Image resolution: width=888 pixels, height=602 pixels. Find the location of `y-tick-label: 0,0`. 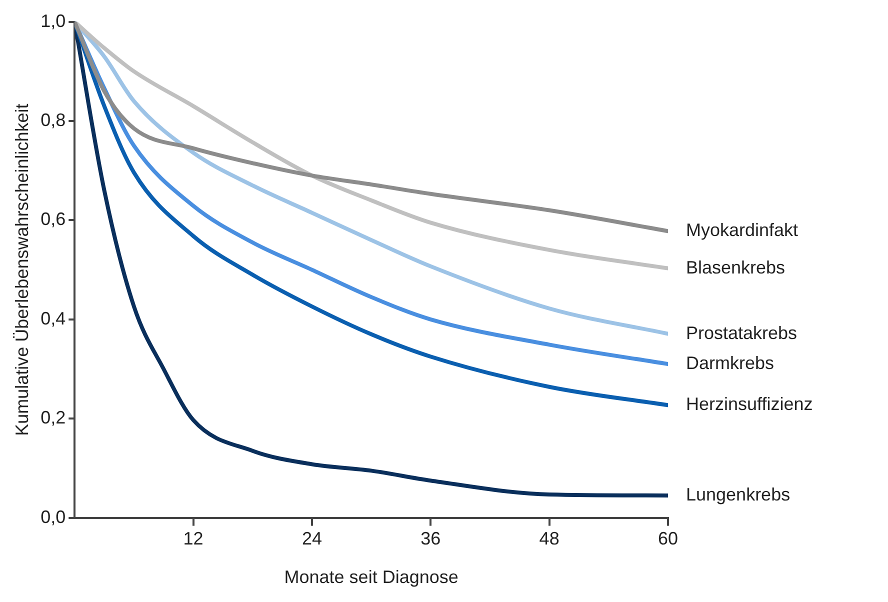

y-tick-label: 0,0 is located at coordinates (53, 516).